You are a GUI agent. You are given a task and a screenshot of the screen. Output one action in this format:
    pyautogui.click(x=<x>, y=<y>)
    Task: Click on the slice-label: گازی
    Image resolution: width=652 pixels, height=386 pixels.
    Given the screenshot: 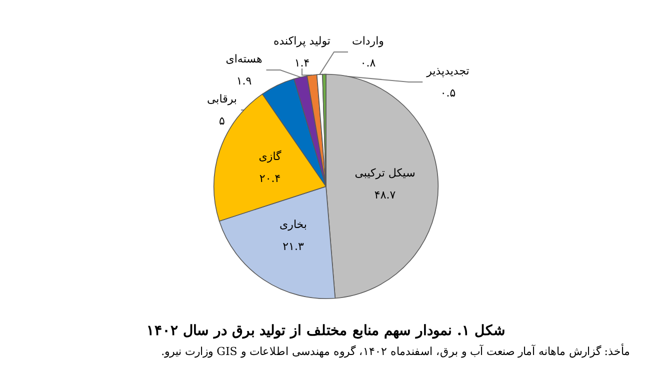 What is the action you would take?
    pyautogui.click(x=270, y=156)
    